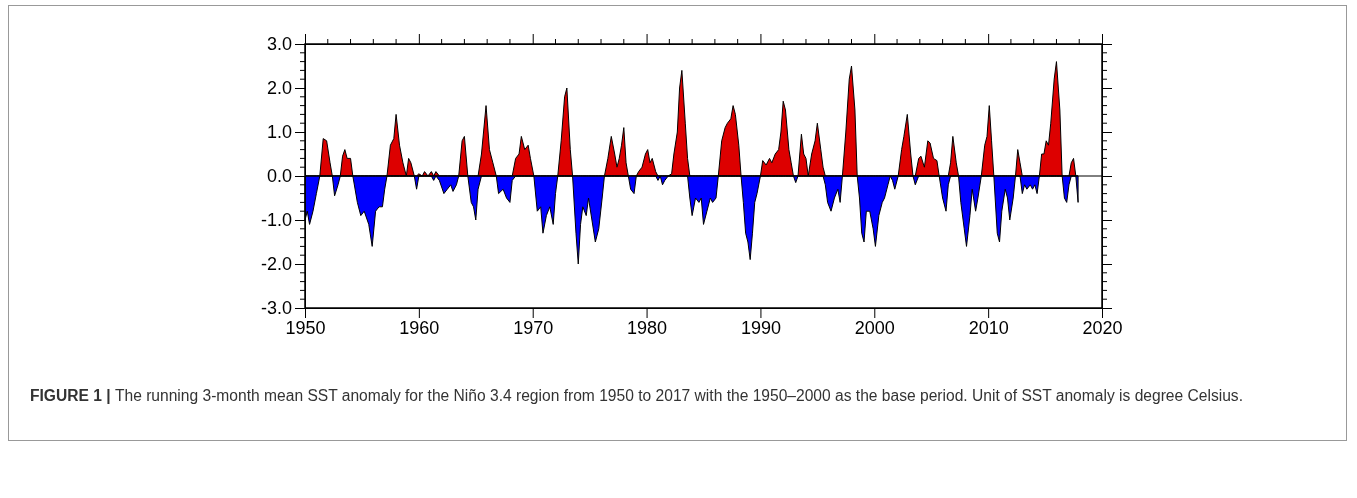 The image size is (1357, 498). What do you see at coordinates (305, 327) in the screenshot?
I see `x-tick-label: 1950` at bounding box center [305, 327].